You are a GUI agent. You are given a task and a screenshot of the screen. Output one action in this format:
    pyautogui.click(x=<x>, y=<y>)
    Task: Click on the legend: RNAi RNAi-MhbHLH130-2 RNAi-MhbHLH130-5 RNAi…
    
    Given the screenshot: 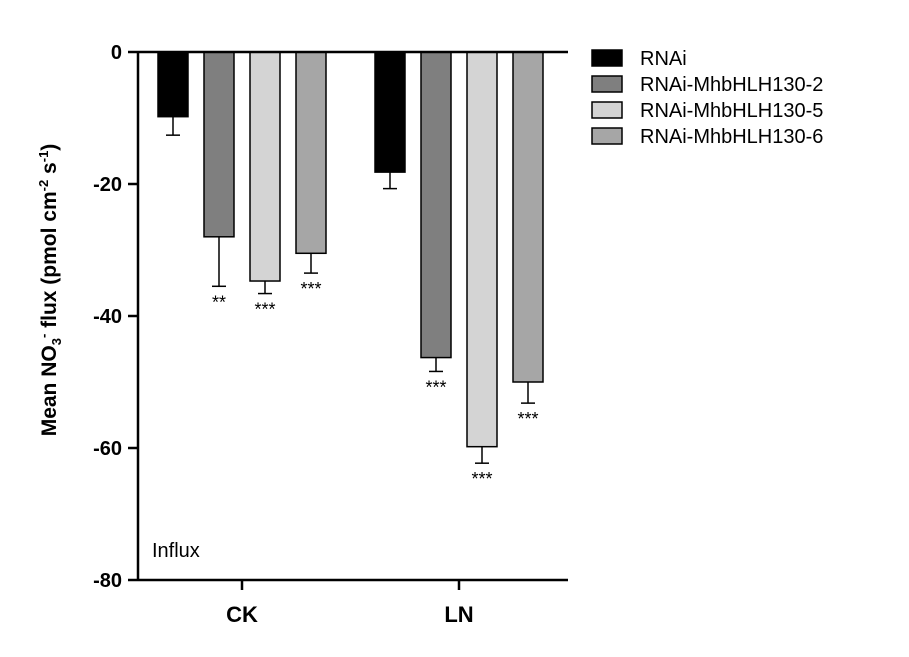 What is the action you would take?
    pyautogui.click(x=707, y=98)
    